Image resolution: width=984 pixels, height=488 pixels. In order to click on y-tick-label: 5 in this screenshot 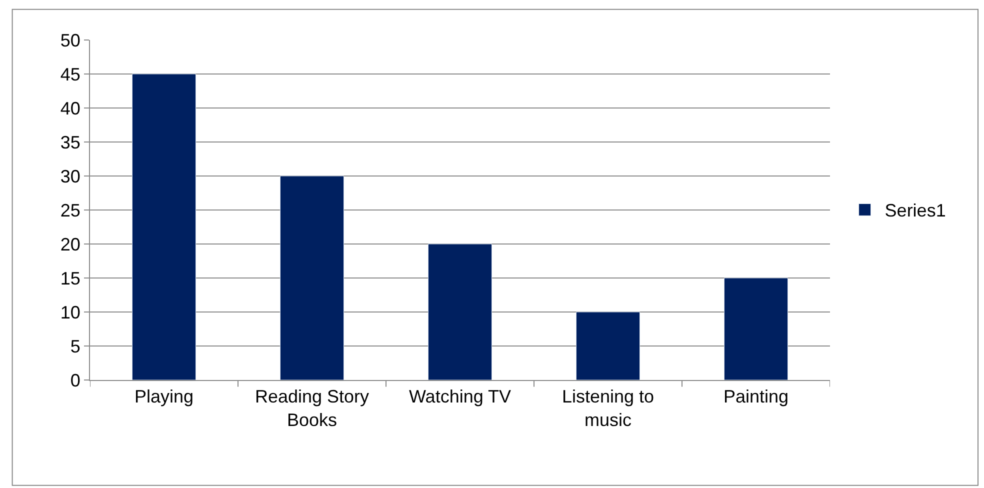, I will do `click(75, 346)`.